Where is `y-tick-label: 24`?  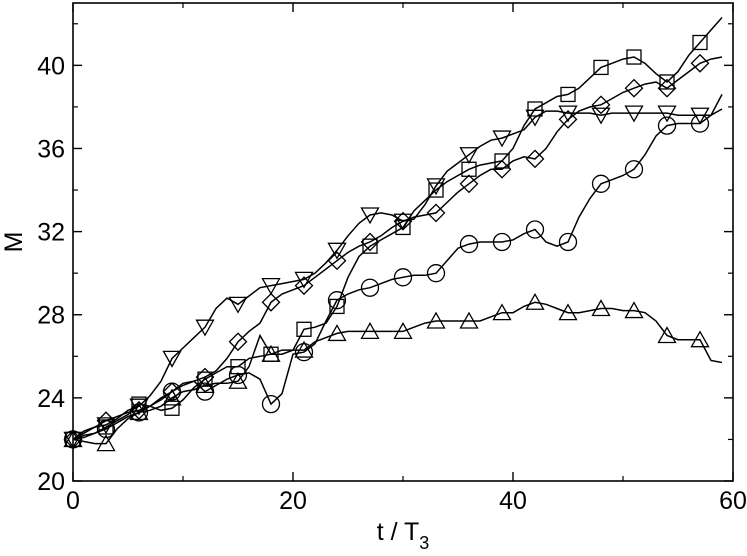 y-tick-label: 24 is located at coordinates (51, 399).